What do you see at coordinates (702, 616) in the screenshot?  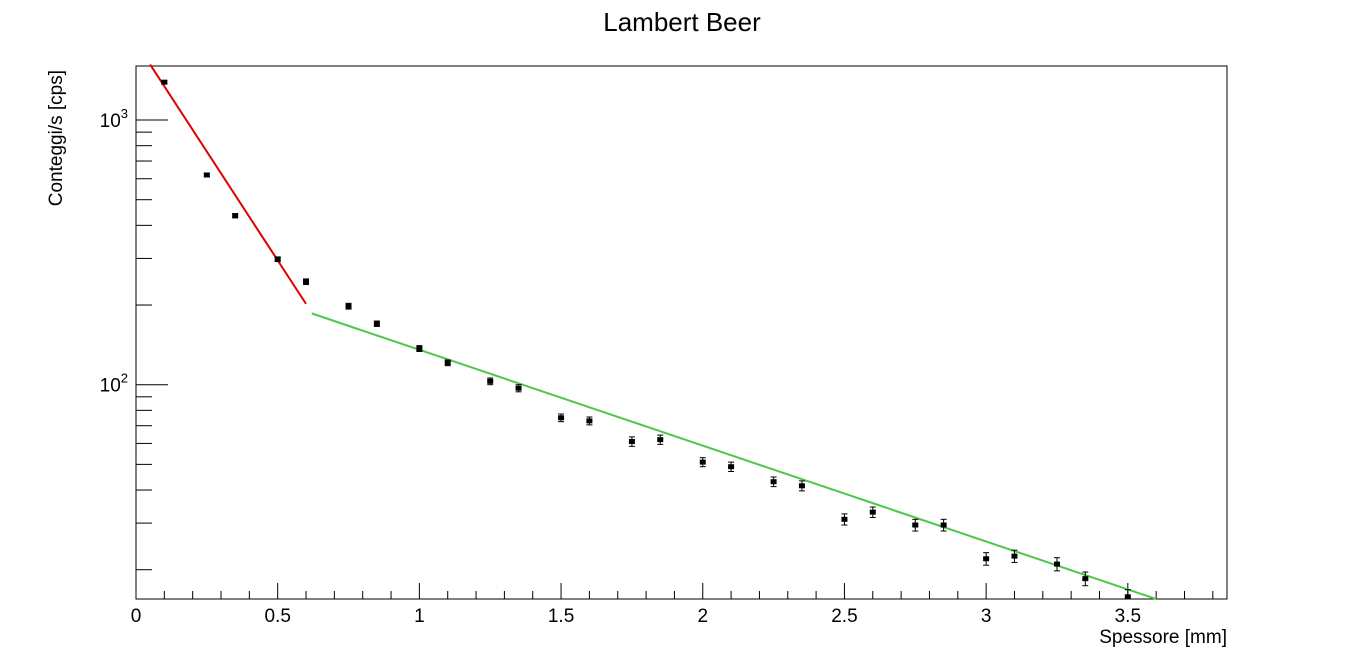 I see `x-tick-label: 2` at bounding box center [702, 616].